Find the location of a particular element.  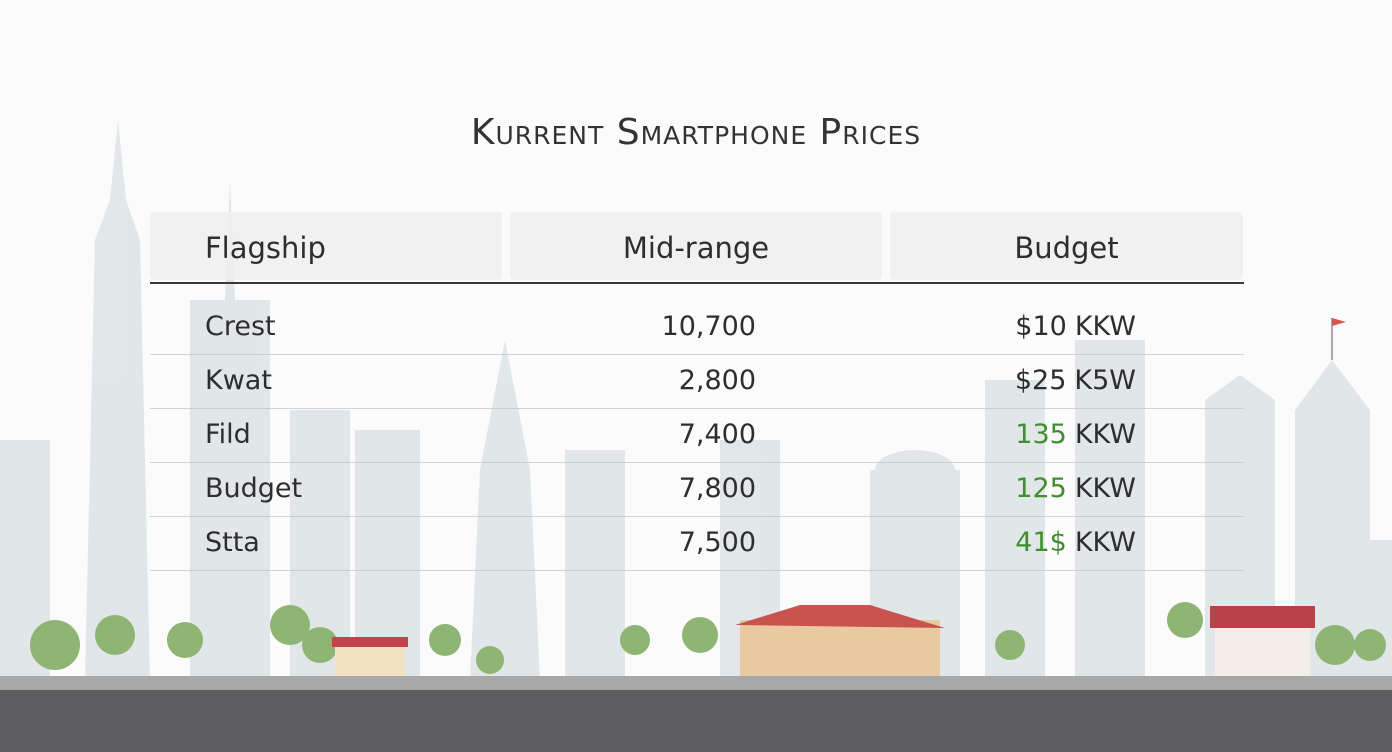

budget-price: 125 KKW is located at coordinates (1075, 488).